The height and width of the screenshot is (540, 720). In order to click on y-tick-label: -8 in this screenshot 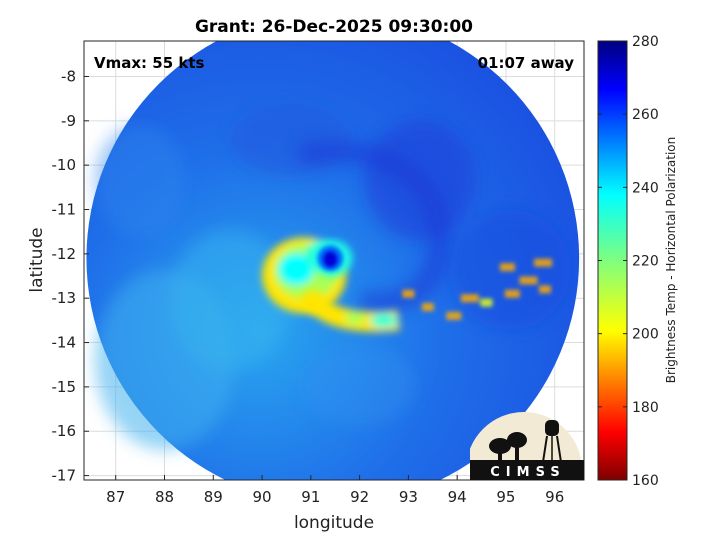, I will do `click(68, 76)`.